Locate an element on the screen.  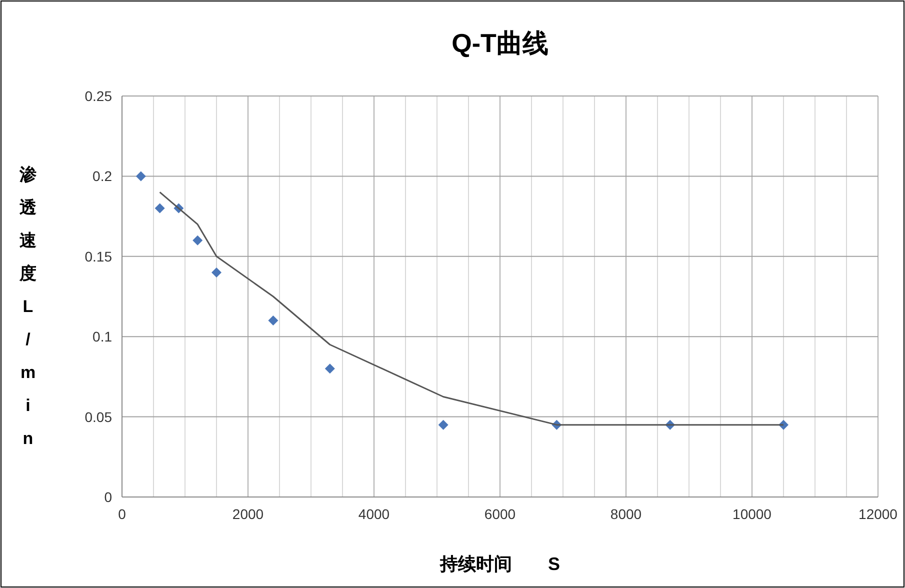
x-tick-label: 2000 is located at coordinates (248, 514).